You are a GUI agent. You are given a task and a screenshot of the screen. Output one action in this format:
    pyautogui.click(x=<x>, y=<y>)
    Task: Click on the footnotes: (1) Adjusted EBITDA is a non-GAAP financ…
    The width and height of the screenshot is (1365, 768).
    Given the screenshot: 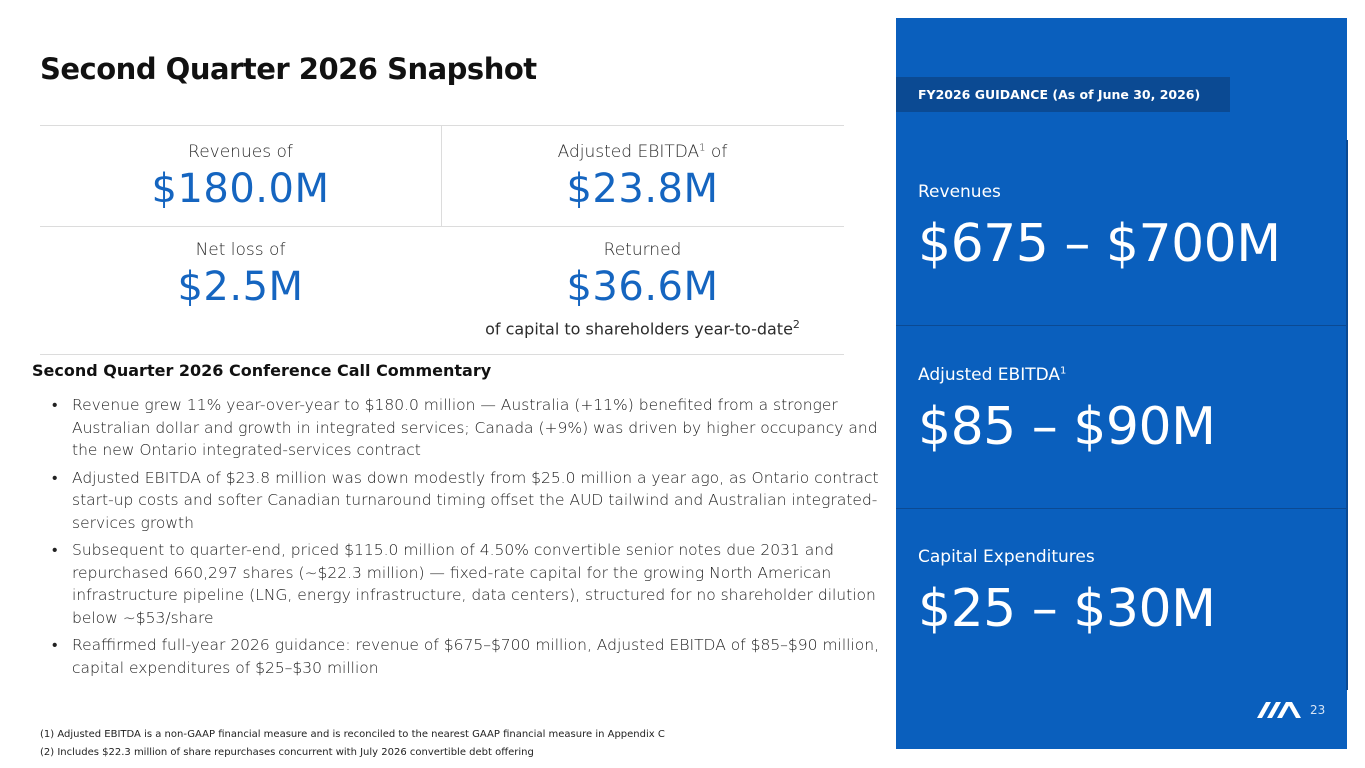 What is the action you would take?
    pyautogui.click(x=352, y=744)
    